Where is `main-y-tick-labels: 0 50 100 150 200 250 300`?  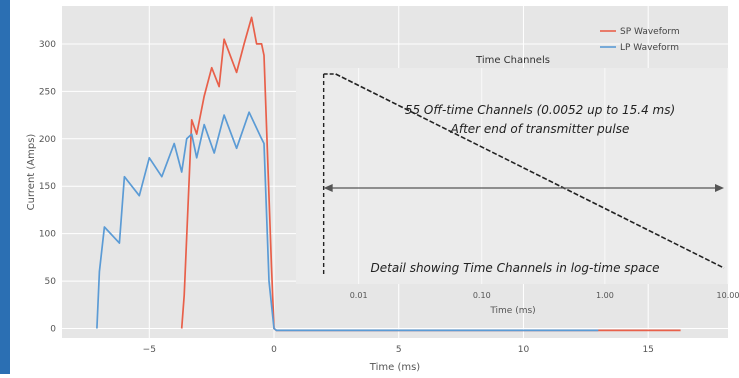 main-y-tick-labels: 0 50 100 150 200 250 300 is located at coordinates (47, 187).